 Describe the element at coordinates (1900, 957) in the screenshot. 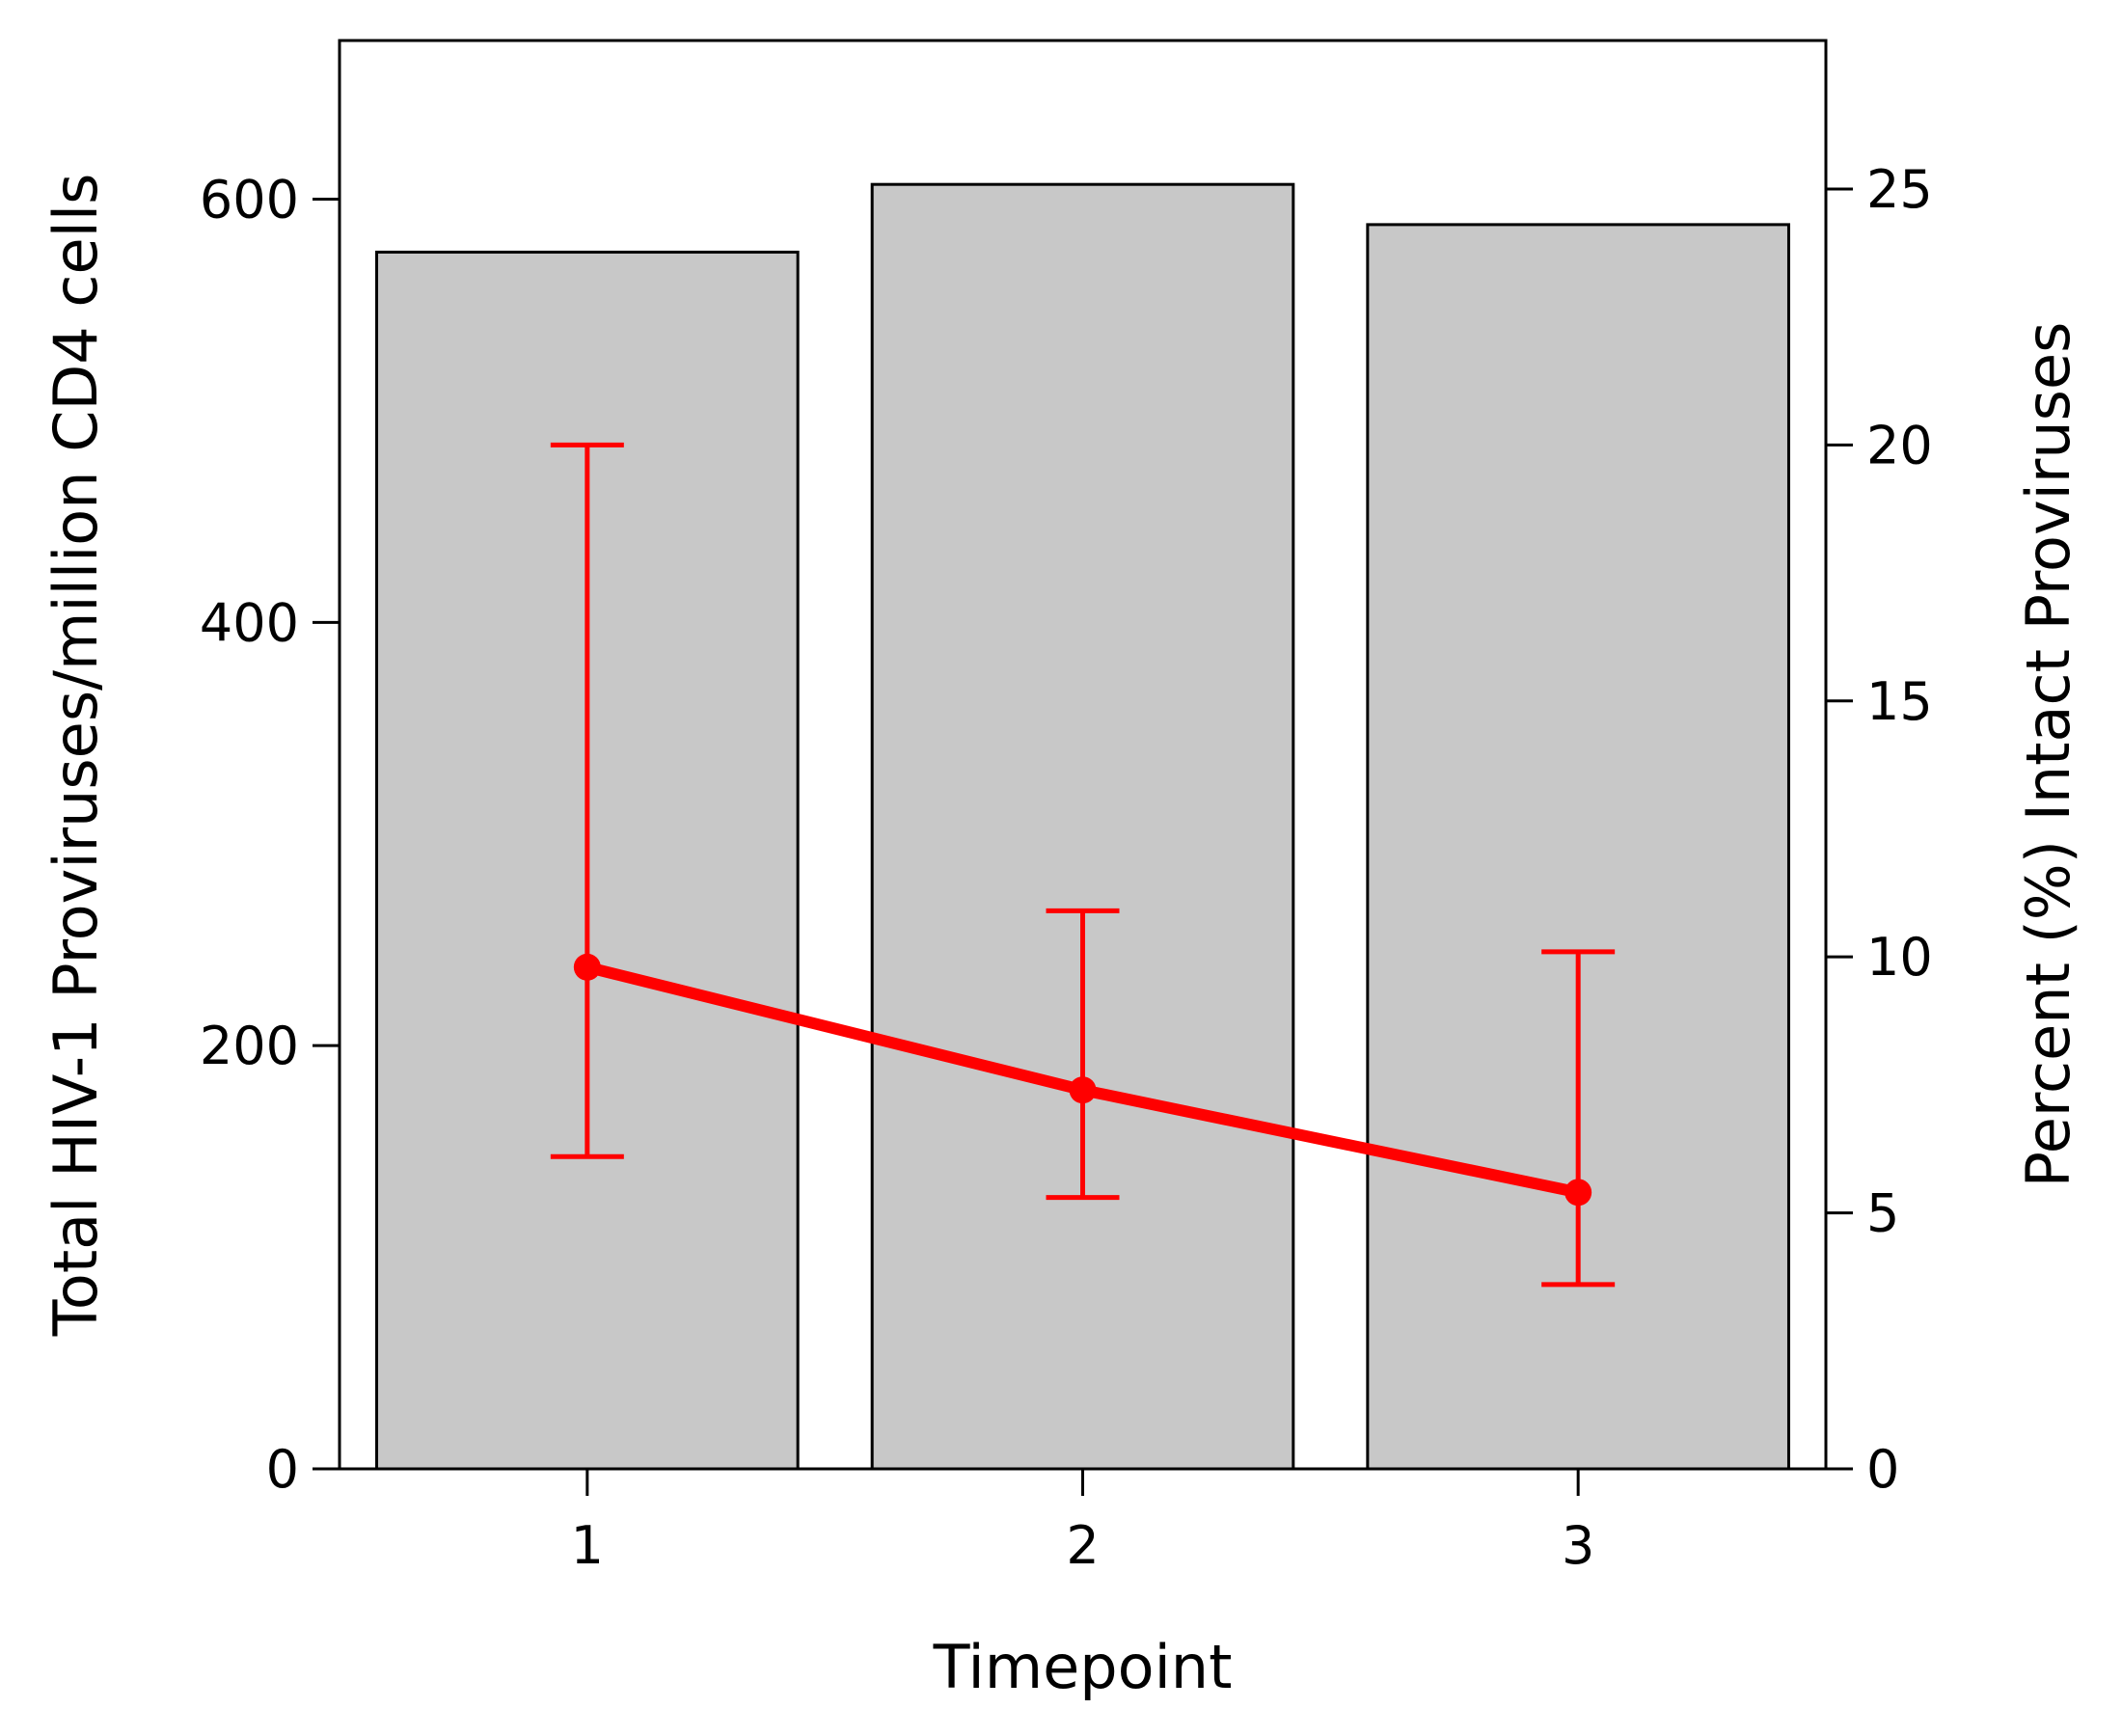

I see `y2-tick-label: 10` at that location.